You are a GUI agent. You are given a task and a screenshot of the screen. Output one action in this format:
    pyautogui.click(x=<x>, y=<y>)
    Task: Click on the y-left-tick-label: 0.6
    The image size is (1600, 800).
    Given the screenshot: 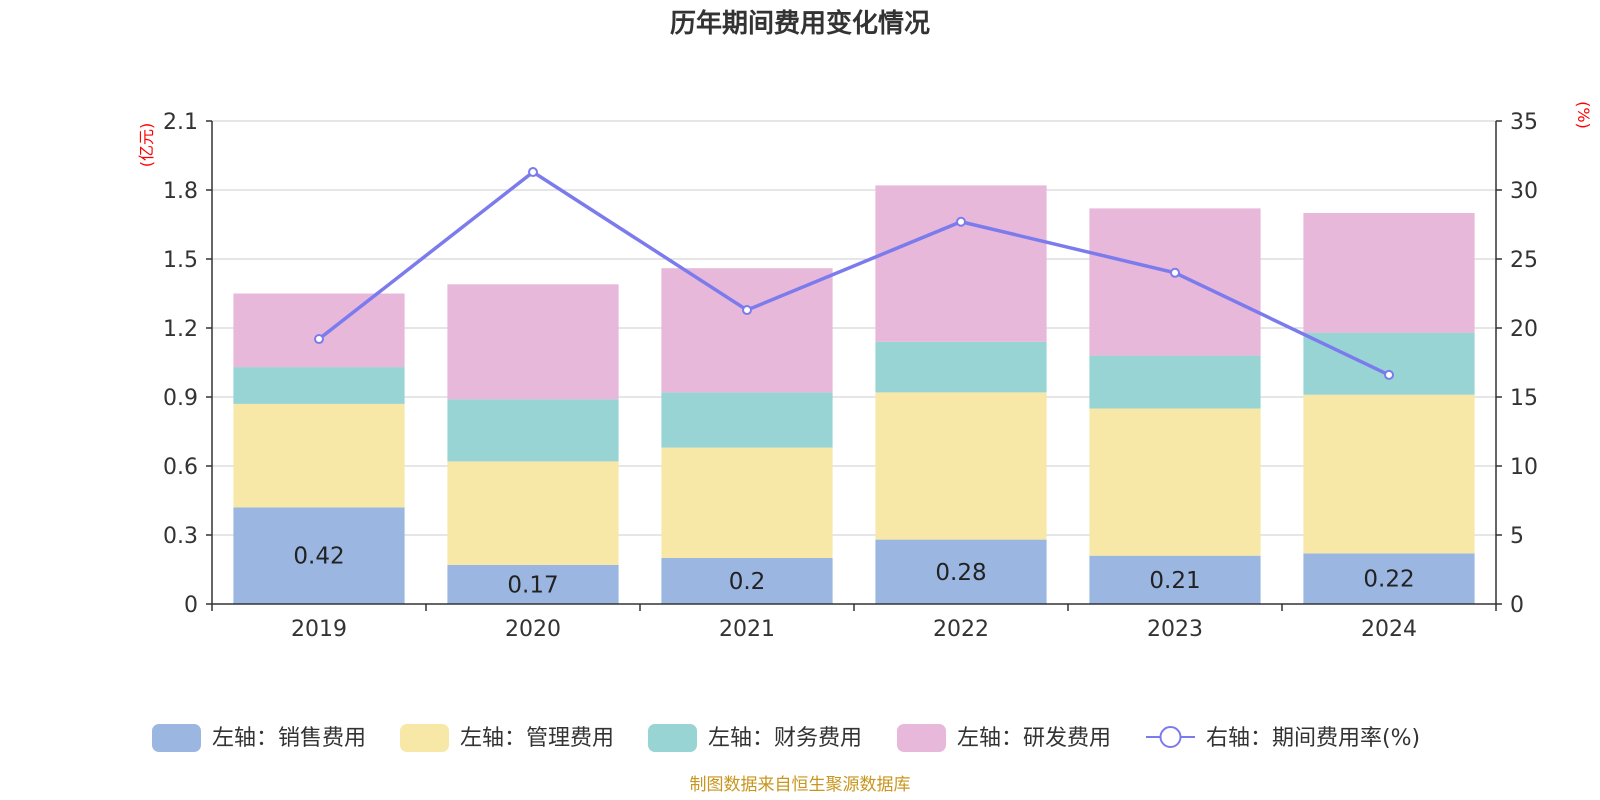 What is the action you would take?
    pyautogui.click(x=180, y=467)
    